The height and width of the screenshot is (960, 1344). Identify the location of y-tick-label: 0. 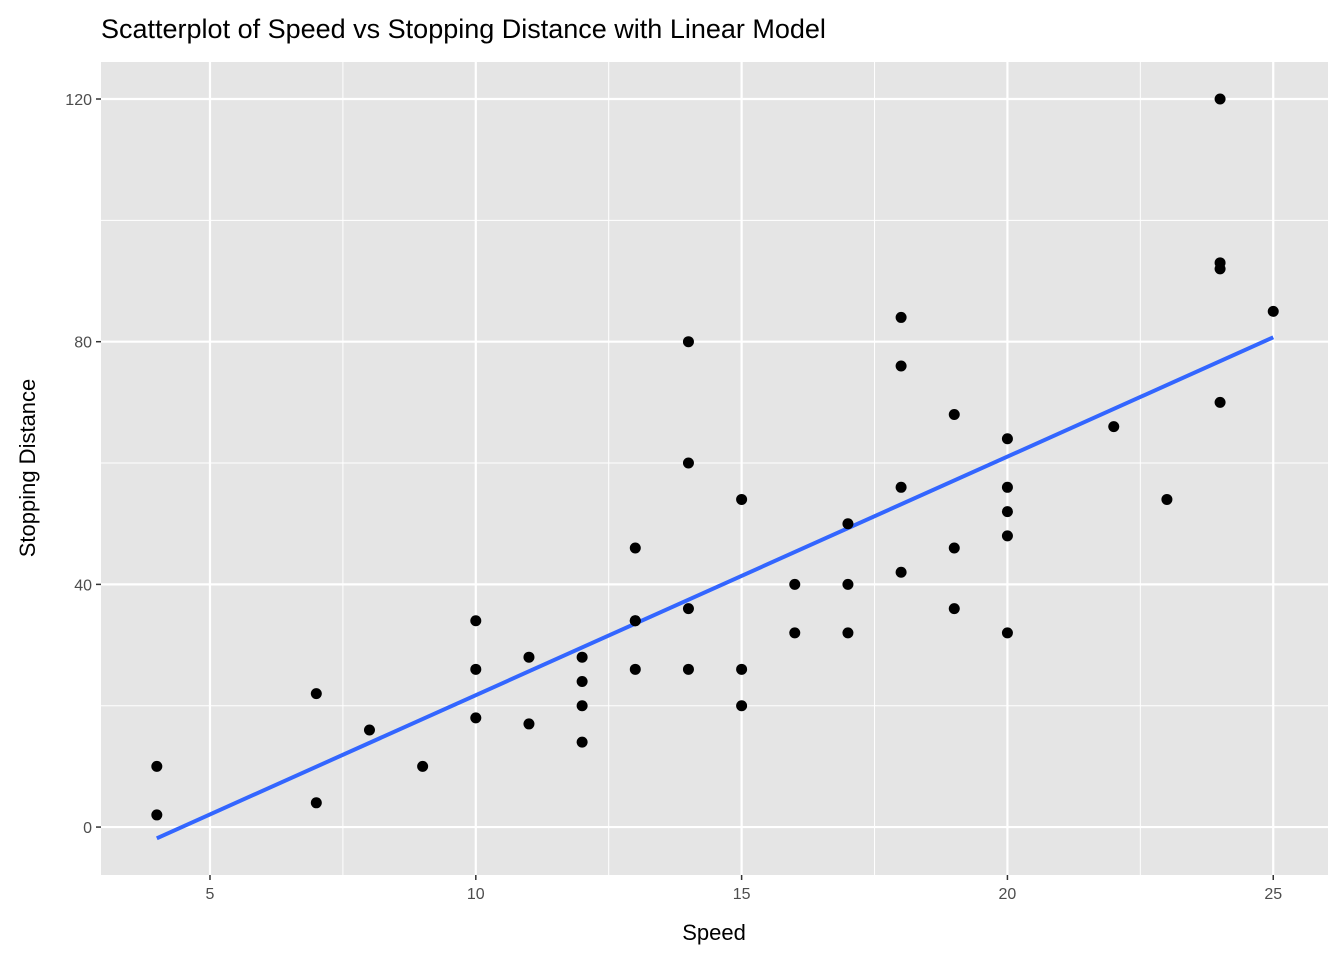
(87, 828).